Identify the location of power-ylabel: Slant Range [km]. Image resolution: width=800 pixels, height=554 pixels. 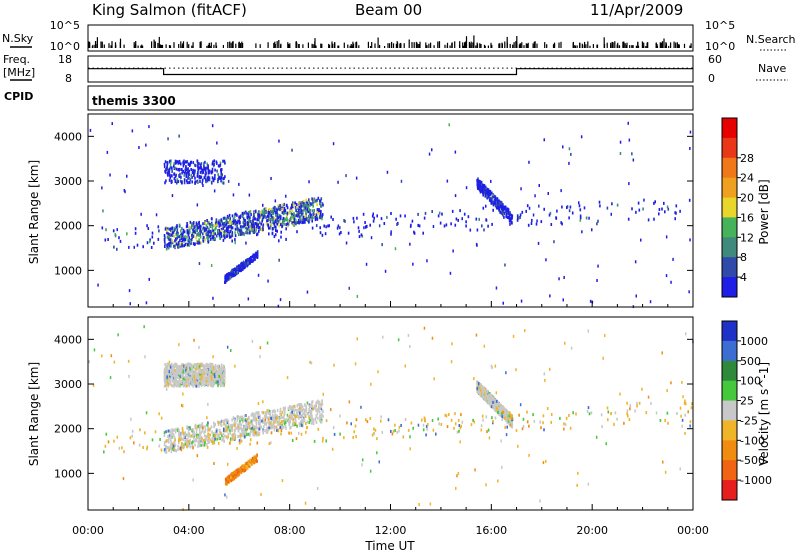
(34, 212).